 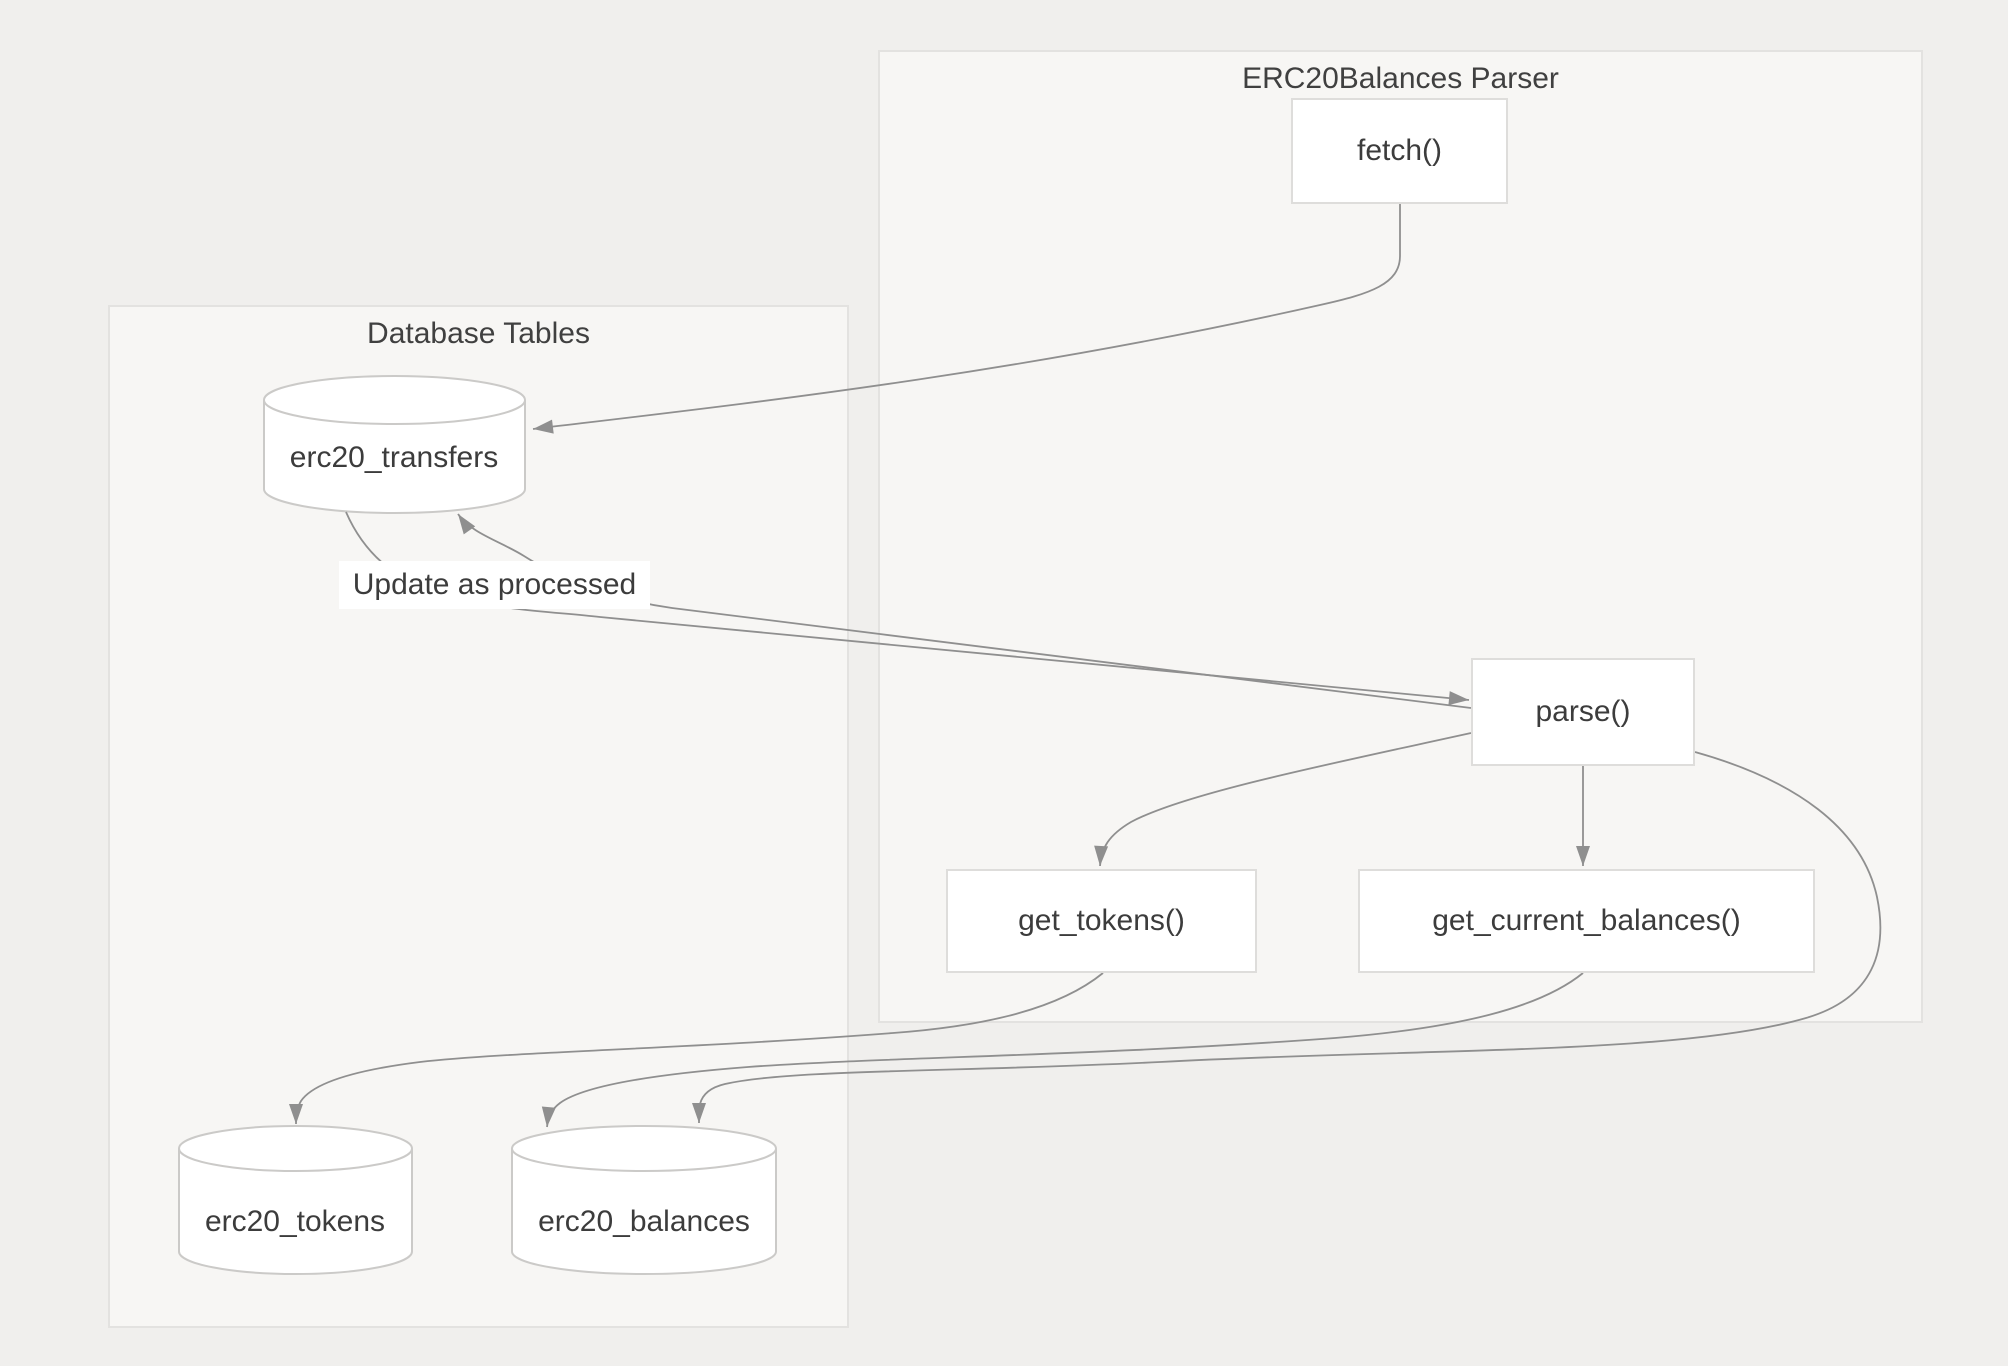 I want to click on node-get-current-balances: get_current_balances(), so click(x=1586, y=921).